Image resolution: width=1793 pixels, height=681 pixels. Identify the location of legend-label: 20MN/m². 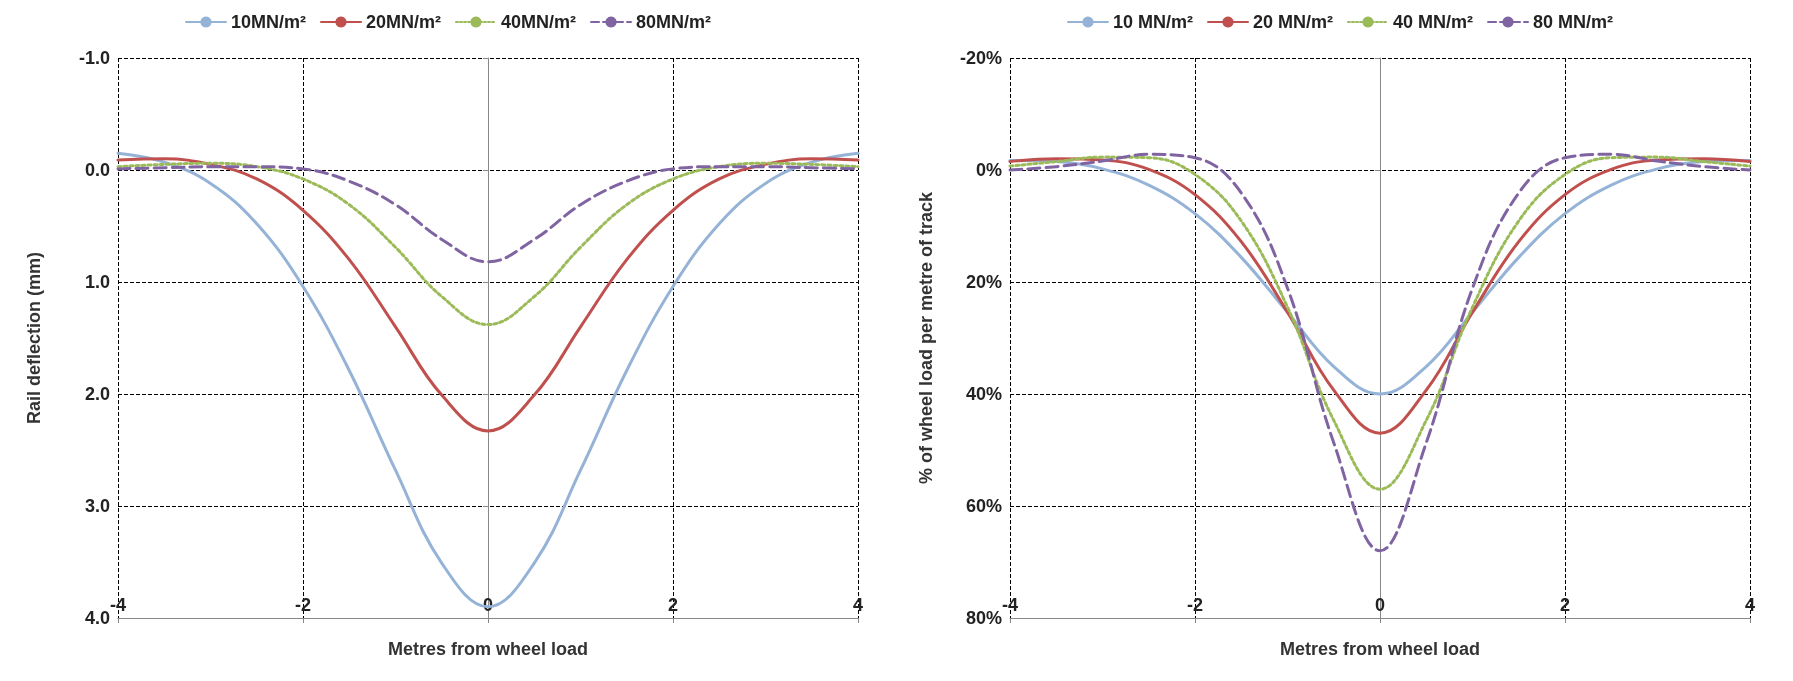
(403, 22).